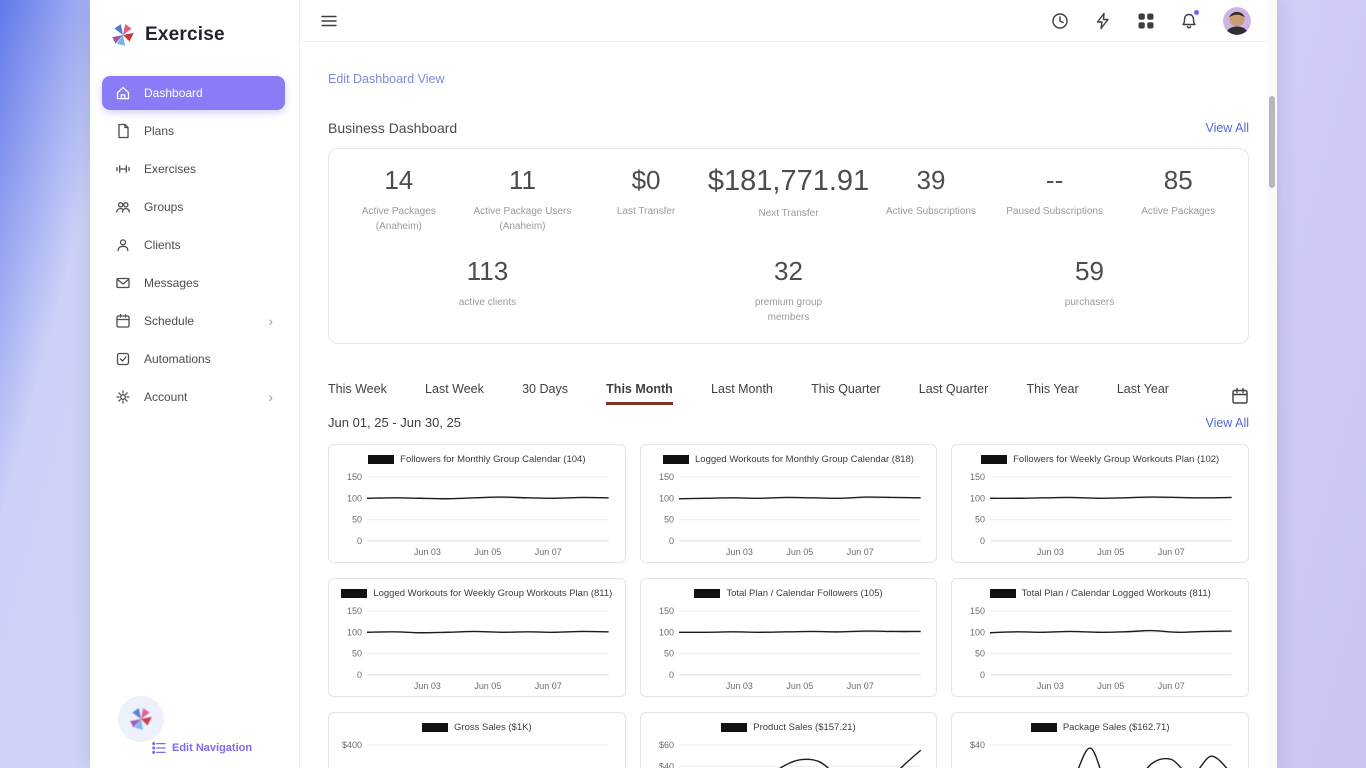 The width and height of the screenshot is (1366, 768). I want to click on sidebar-item-schedule: Schedule ›, so click(193, 321).